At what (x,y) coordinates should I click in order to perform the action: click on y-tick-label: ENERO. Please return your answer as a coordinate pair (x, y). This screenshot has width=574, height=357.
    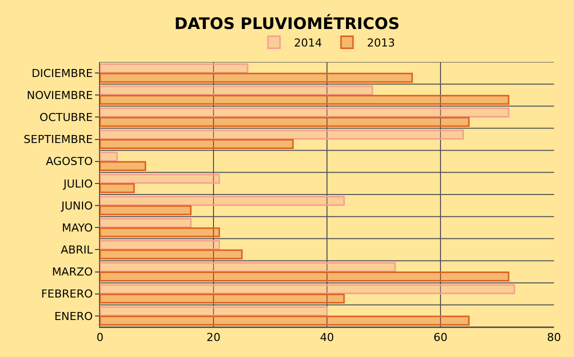
    Looking at the image, I should click on (74, 316).